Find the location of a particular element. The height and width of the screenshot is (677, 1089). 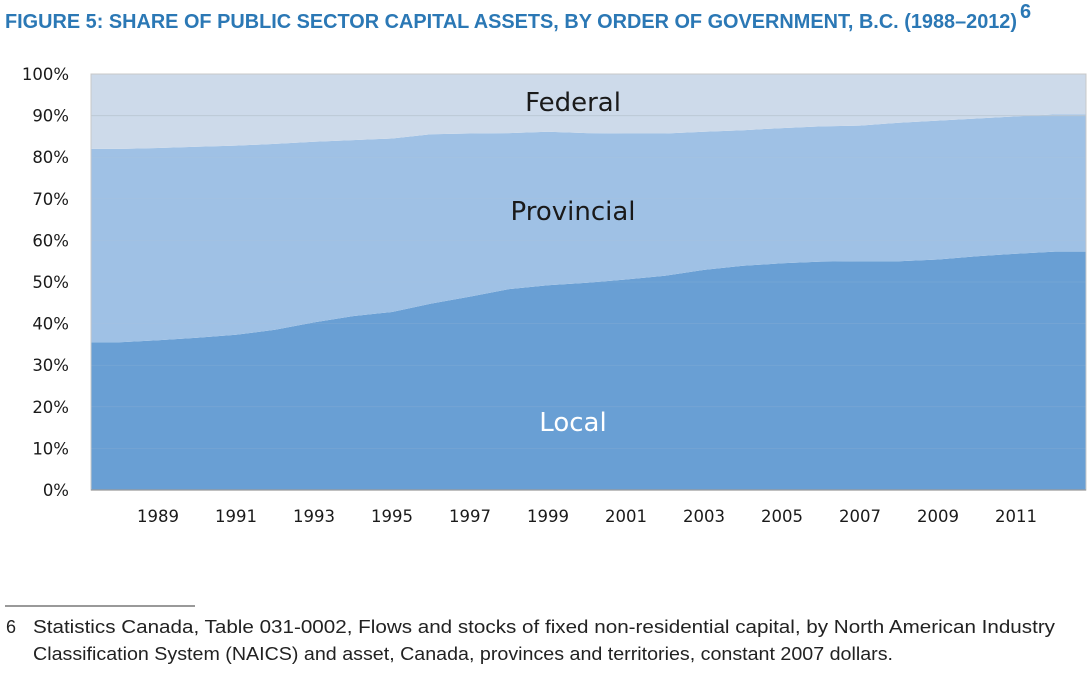

y-tick-label: 20% is located at coordinates (50, 407).